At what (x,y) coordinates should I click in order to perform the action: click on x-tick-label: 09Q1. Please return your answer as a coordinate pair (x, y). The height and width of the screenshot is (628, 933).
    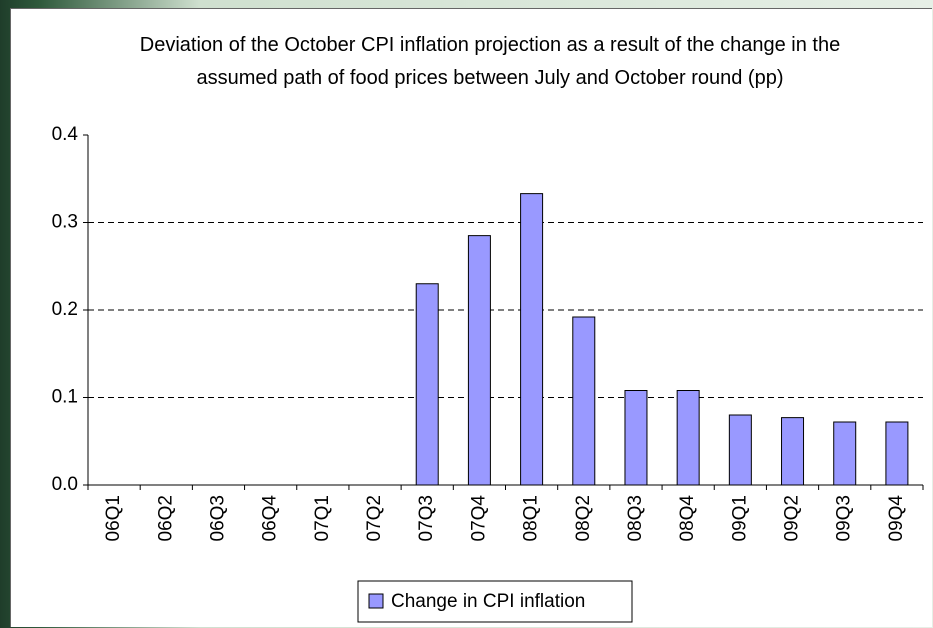
    Looking at the image, I should click on (739, 518).